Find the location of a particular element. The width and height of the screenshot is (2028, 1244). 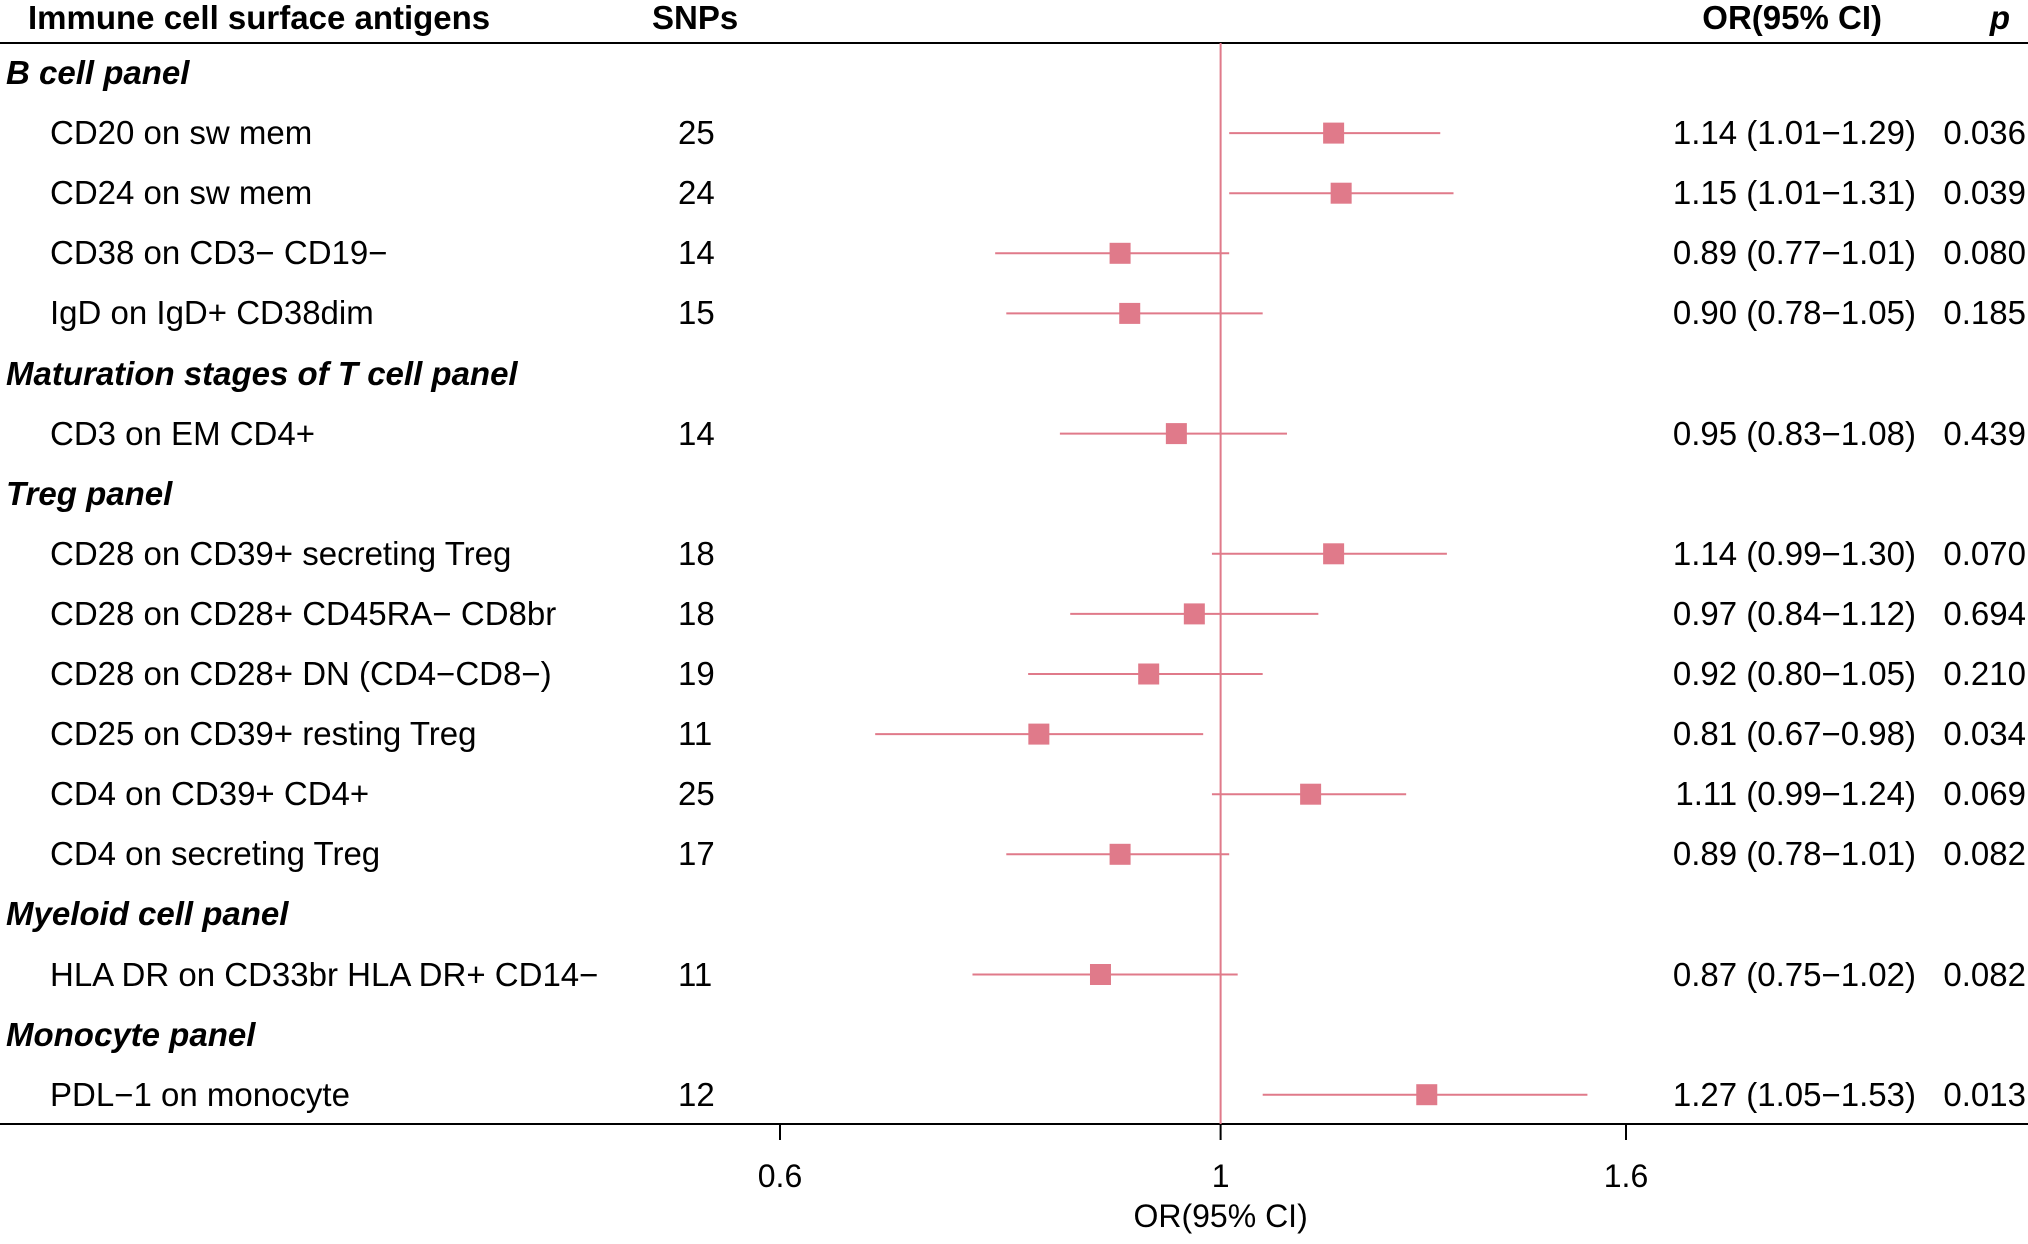

antigen-label: HLA DR on CD33br HLA DR+ CD14− is located at coordinates (324, 974).